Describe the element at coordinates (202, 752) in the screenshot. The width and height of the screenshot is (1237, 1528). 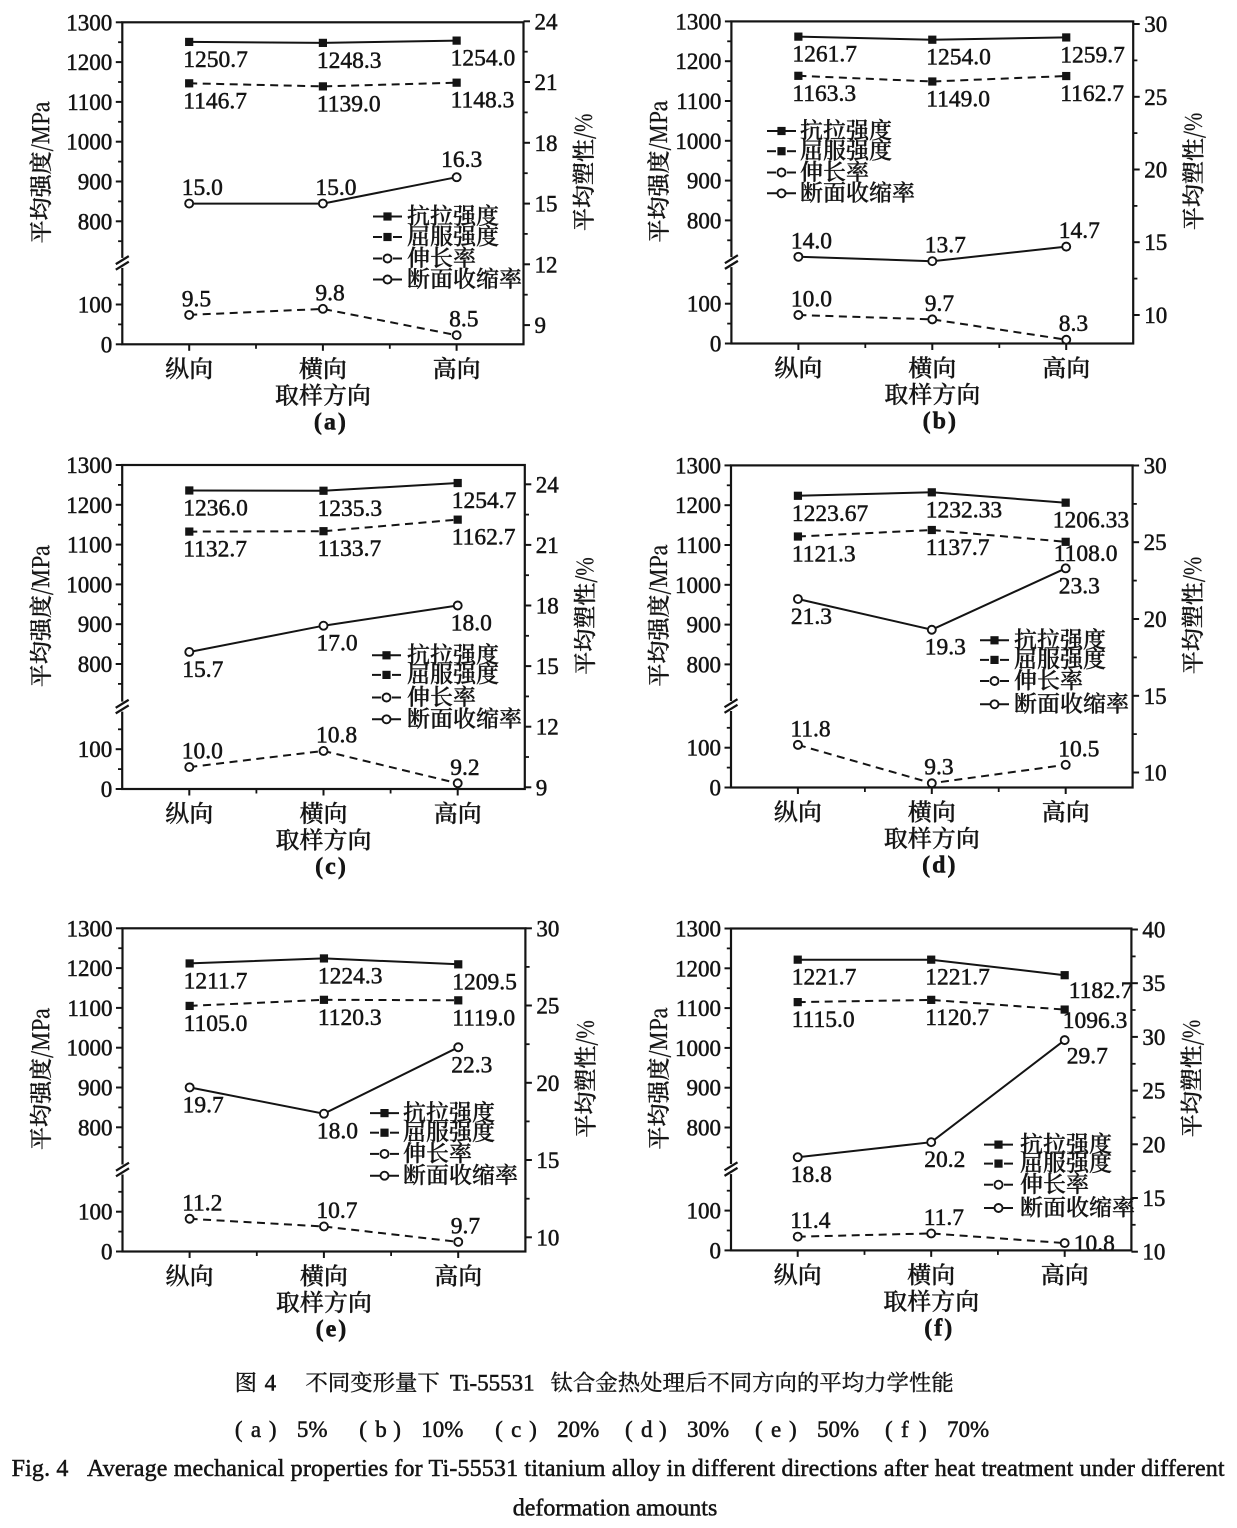
I see `svg-text: 10.0` at that location.